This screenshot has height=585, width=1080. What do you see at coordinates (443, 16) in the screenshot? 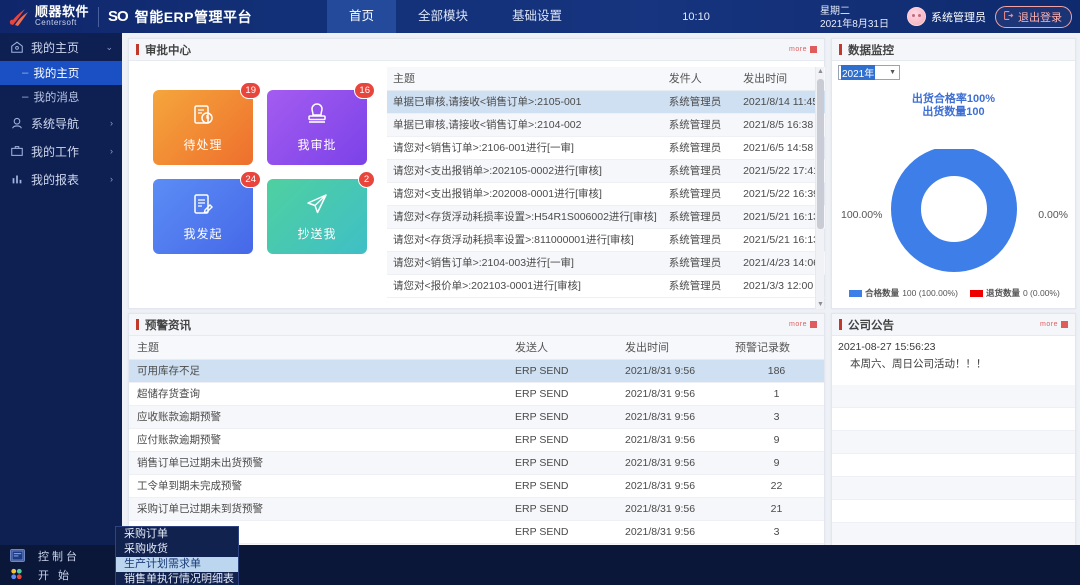
I see `nav-item-all-modules: 全部模块` at bounding box center [443, 16].